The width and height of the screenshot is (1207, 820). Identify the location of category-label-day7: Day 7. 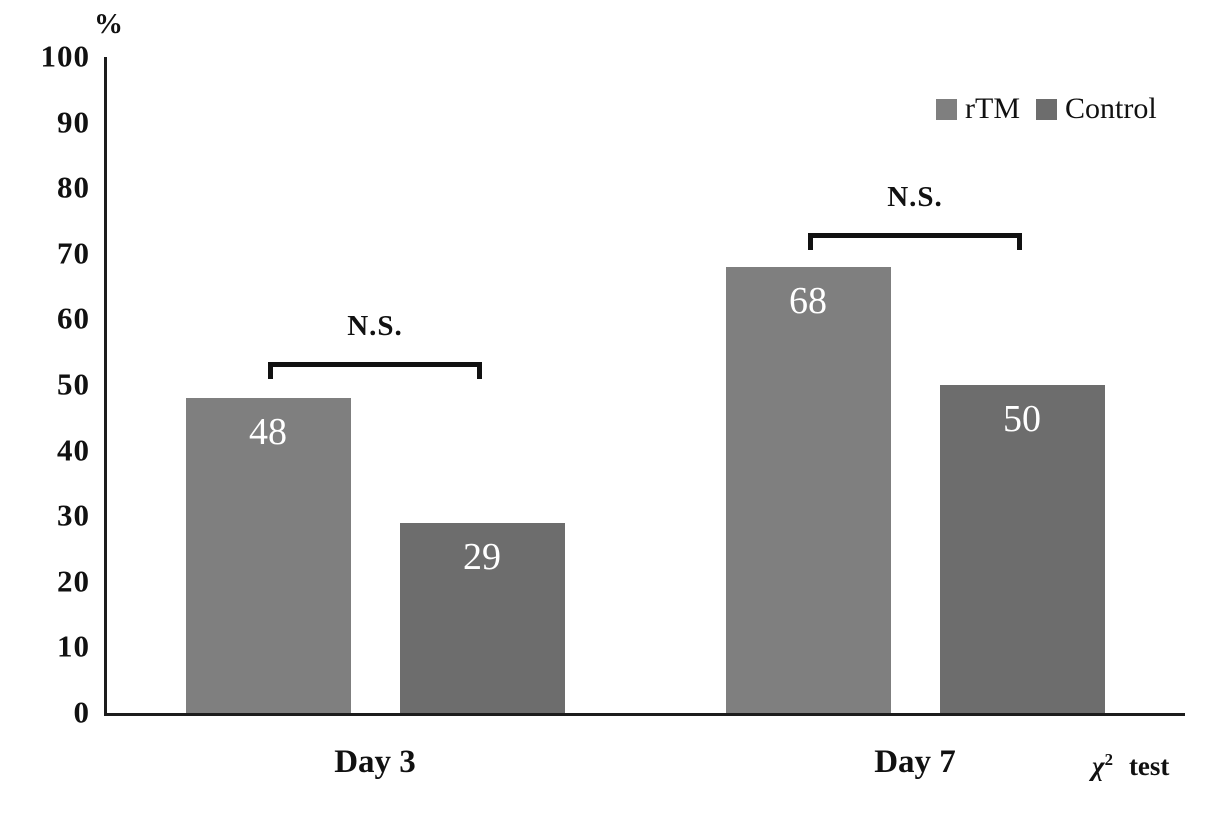
(915, 762).